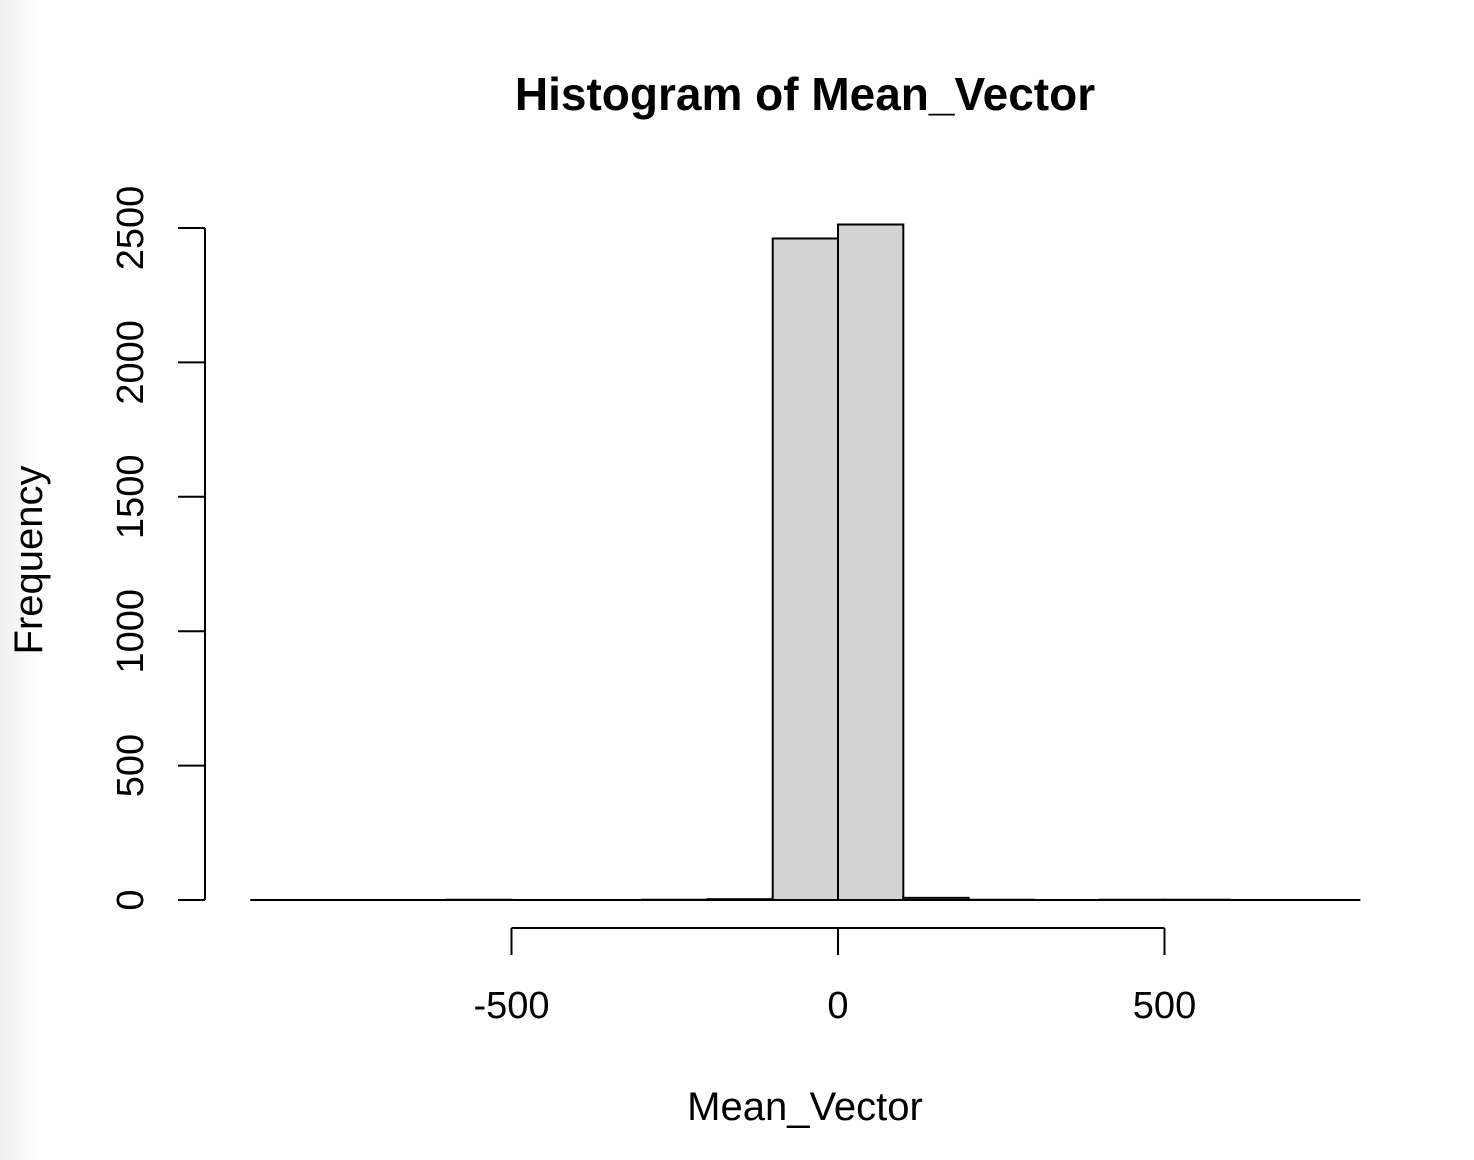 The image size is (1474, 1160). What do you see at coordinates (511, 1006) in the screenshot?
I see `x-tick-label: -500` at bounding box center [511, 1006].